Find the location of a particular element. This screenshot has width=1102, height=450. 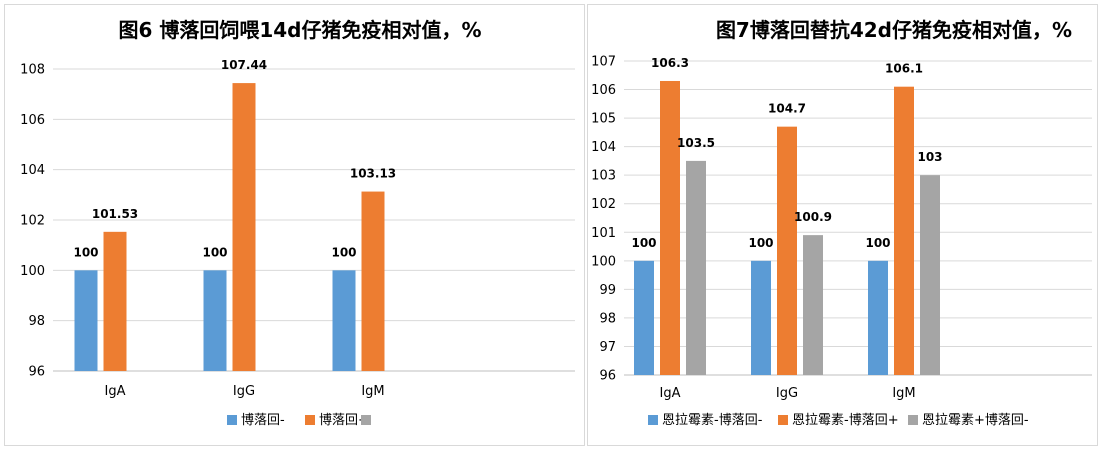

legend-label-series-2: 博落回+ is located at coordinates (344, 420).